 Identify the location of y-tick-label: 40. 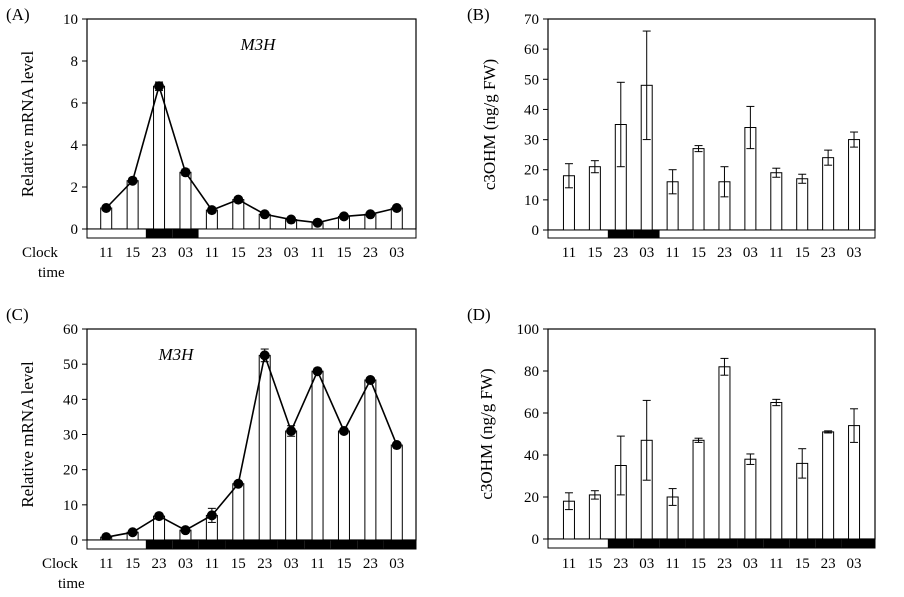
(70, 400).